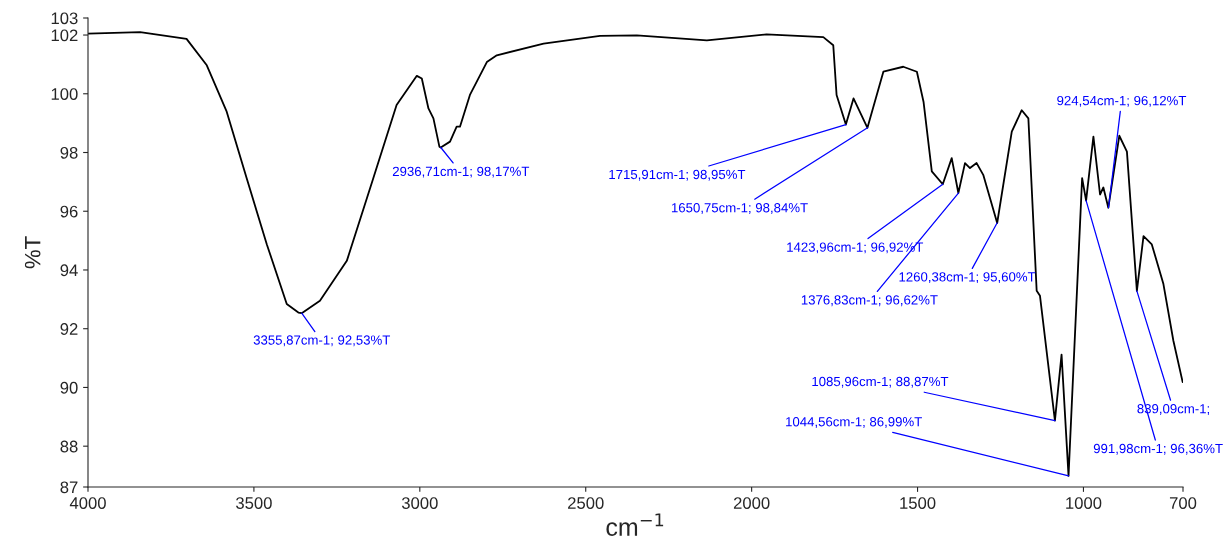  I want to click on x-tick-label: 700, so click(1183, 503).